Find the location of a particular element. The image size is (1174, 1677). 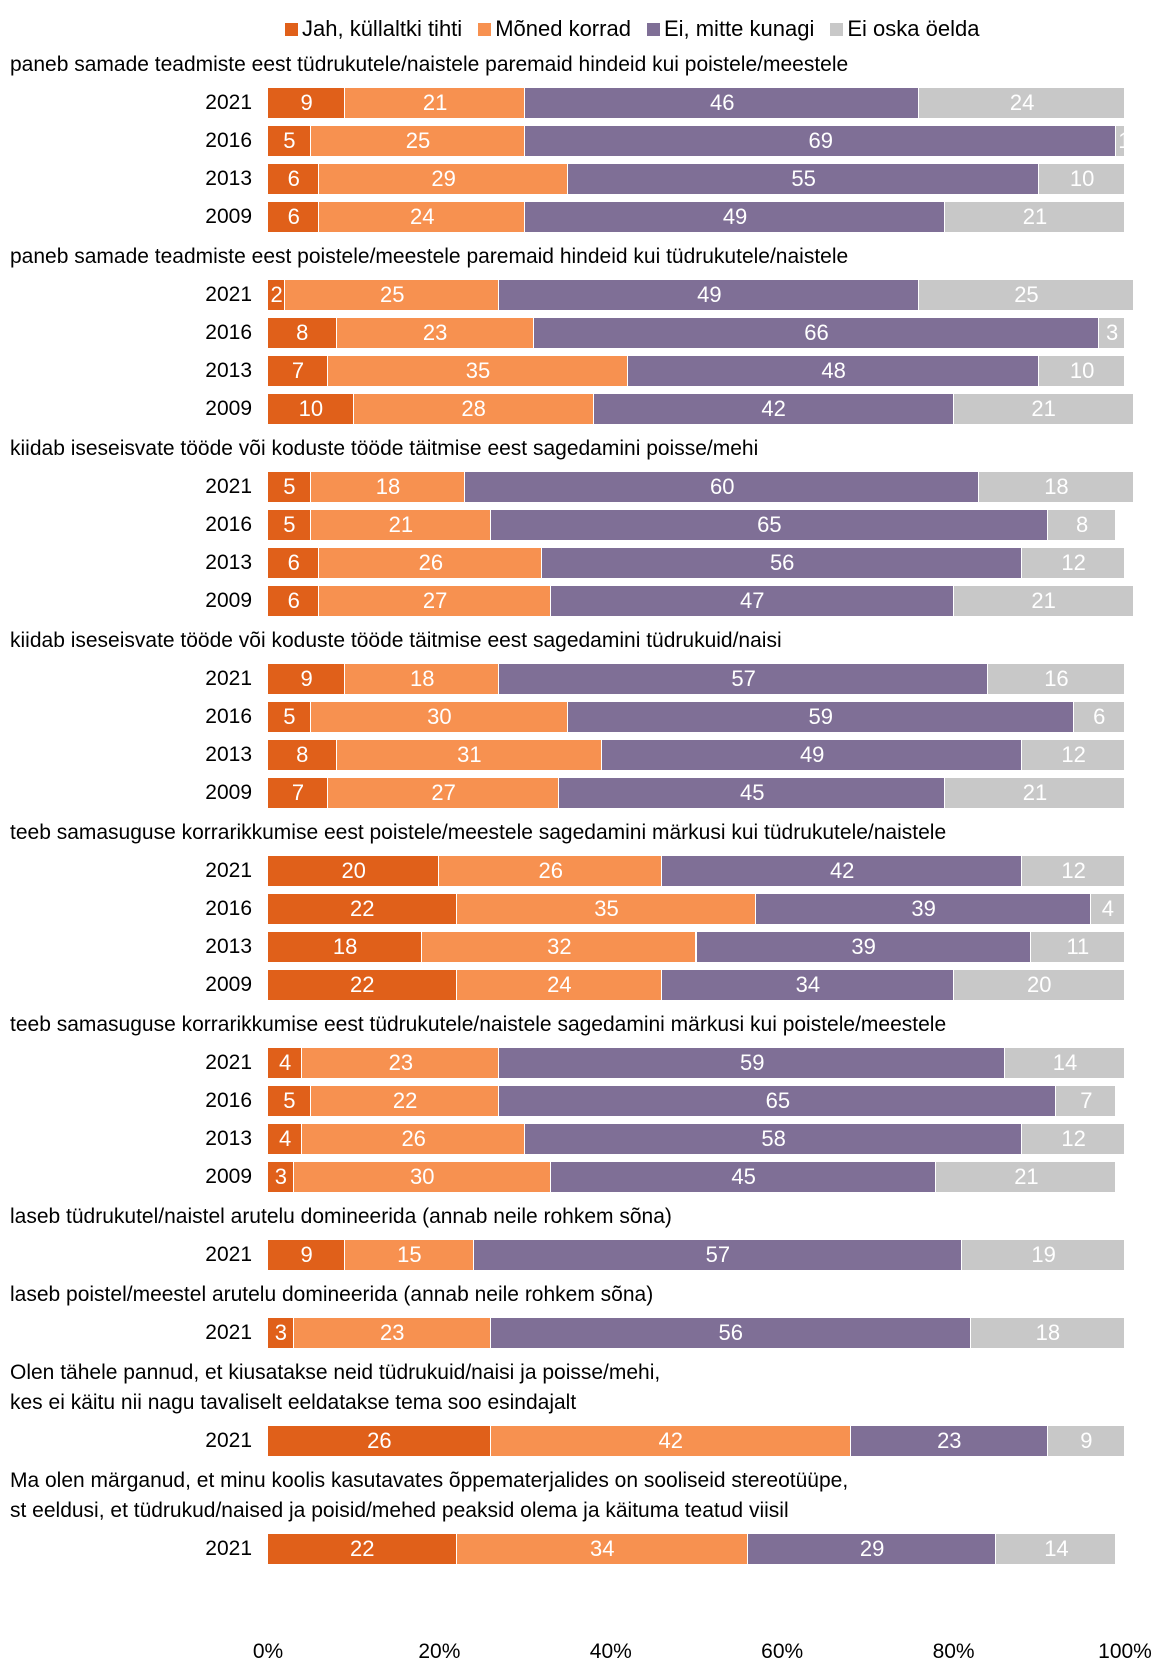

data-label: 56 is located at coordinates (782, 562).